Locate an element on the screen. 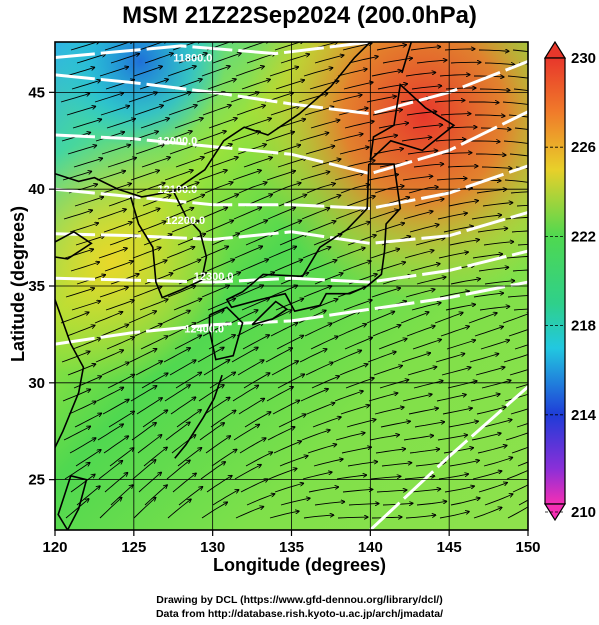 The width and height of the screenshot is (599, 625). x-tick-label: 135 is located at coordinates (291, 547).